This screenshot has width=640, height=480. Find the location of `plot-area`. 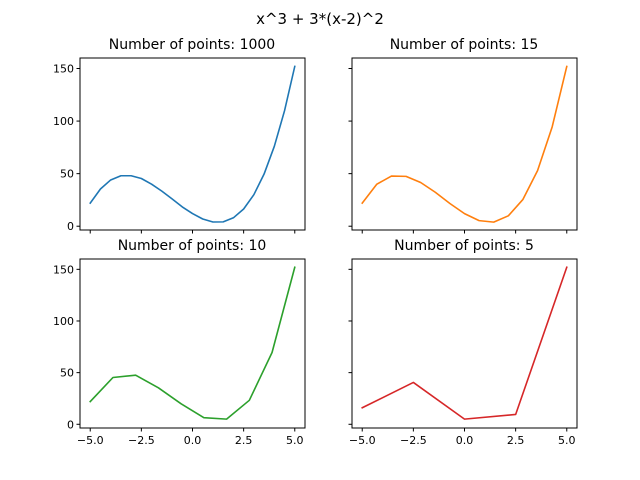

plot-area is located at coordinates (463, 145).